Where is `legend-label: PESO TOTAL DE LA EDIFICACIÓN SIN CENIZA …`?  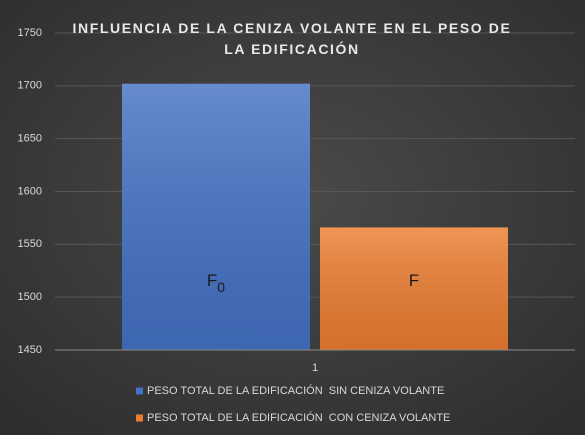 legend-label: PESO TOTAL DE LA EDIFICACIÓN SIN CENIZA … is located at coordinates (295, 390).